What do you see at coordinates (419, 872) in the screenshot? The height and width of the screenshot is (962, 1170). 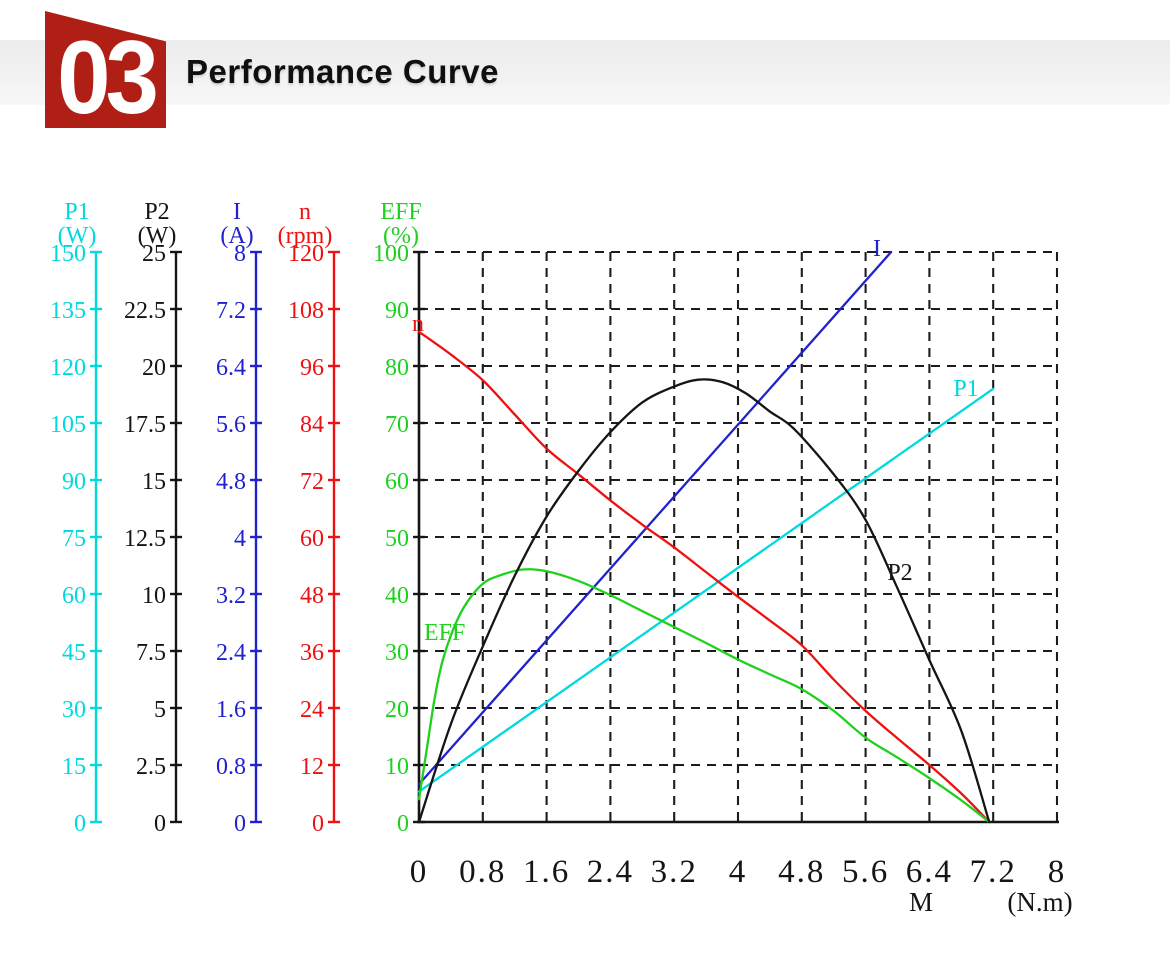 I see `x-tick-label: 0` at bounding box center [419, 872].